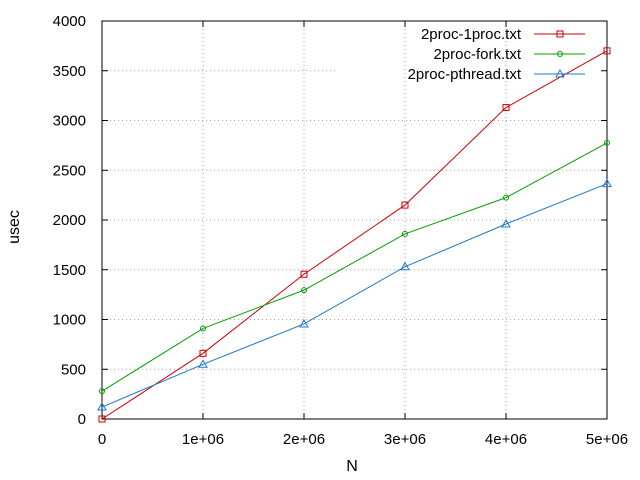 The width and height of the screenshot is (640, 480). What do you see at coordinates (69, 21) in the screenshot?
I see `y-tick-label-8: 4000` at bounding box center [69, 21].